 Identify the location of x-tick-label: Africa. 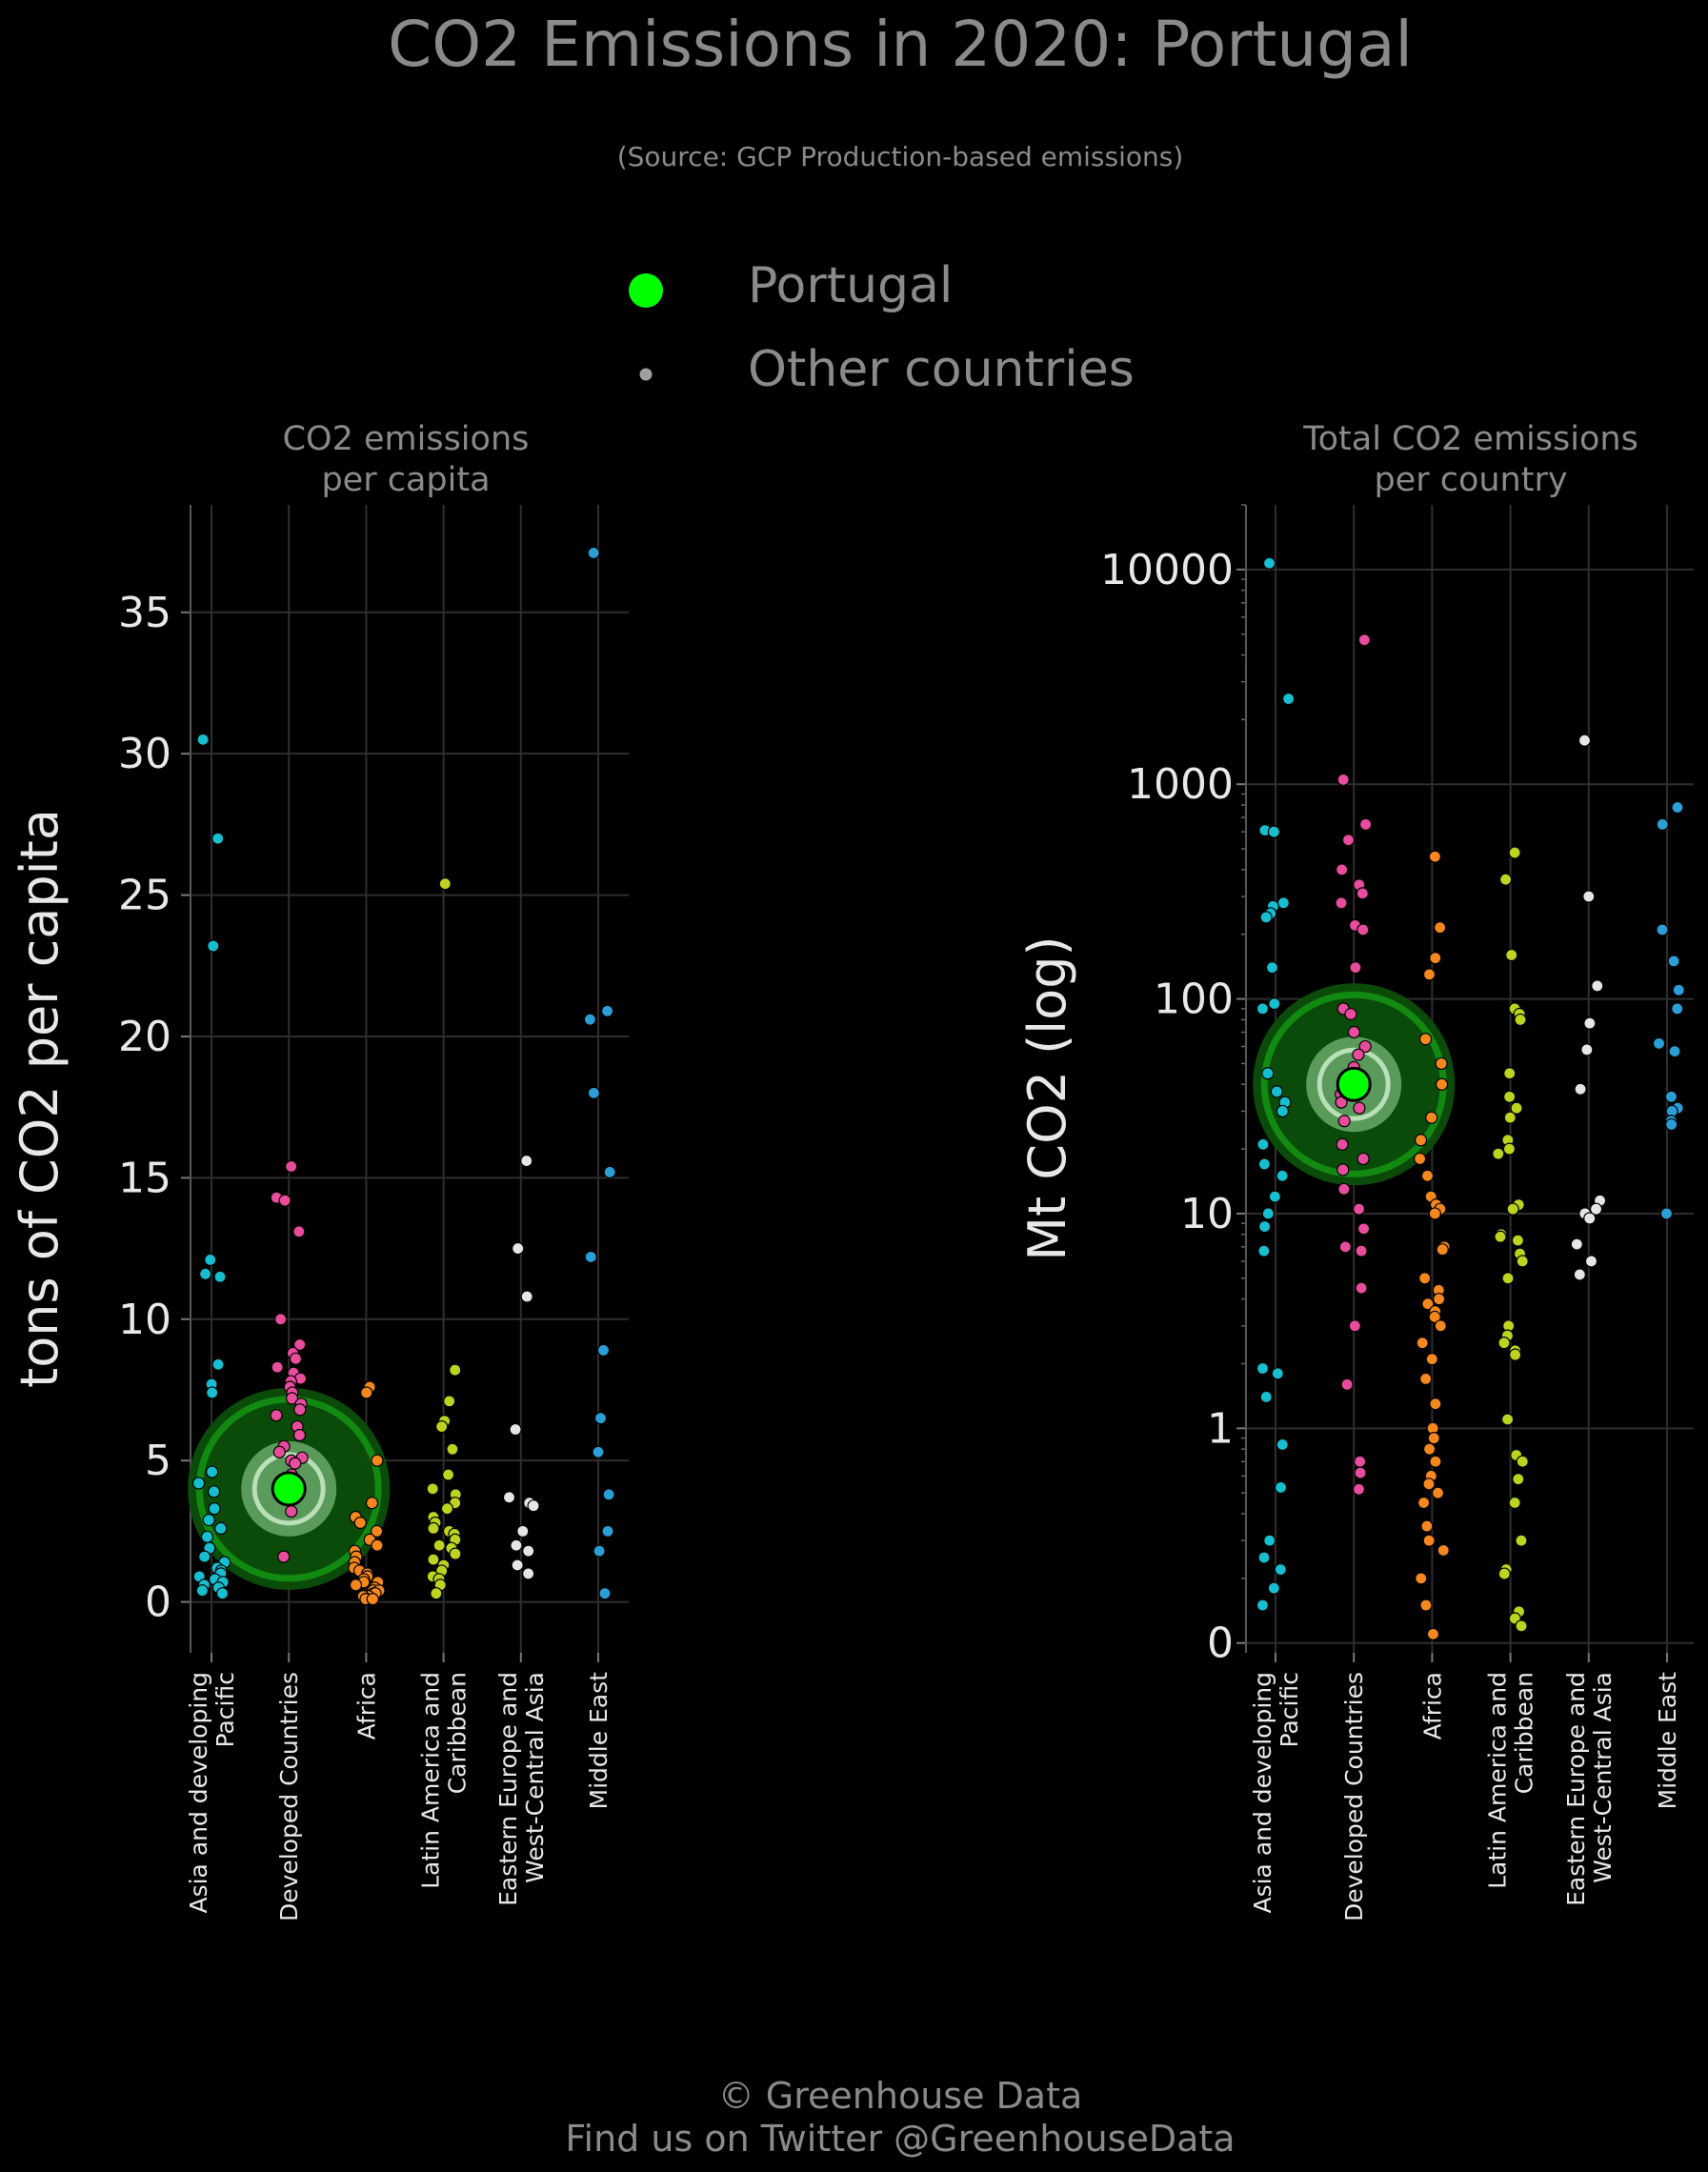
(366, 1706).